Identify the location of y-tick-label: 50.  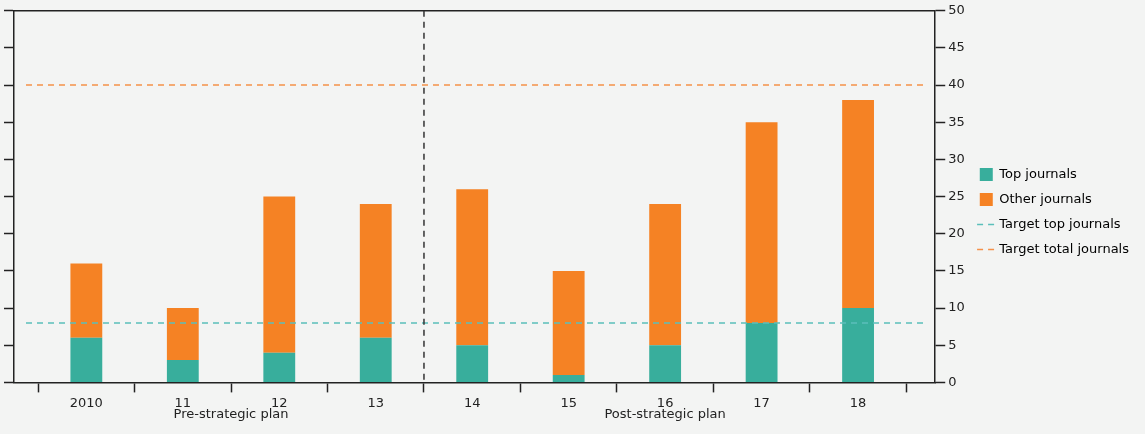
(956, 10).